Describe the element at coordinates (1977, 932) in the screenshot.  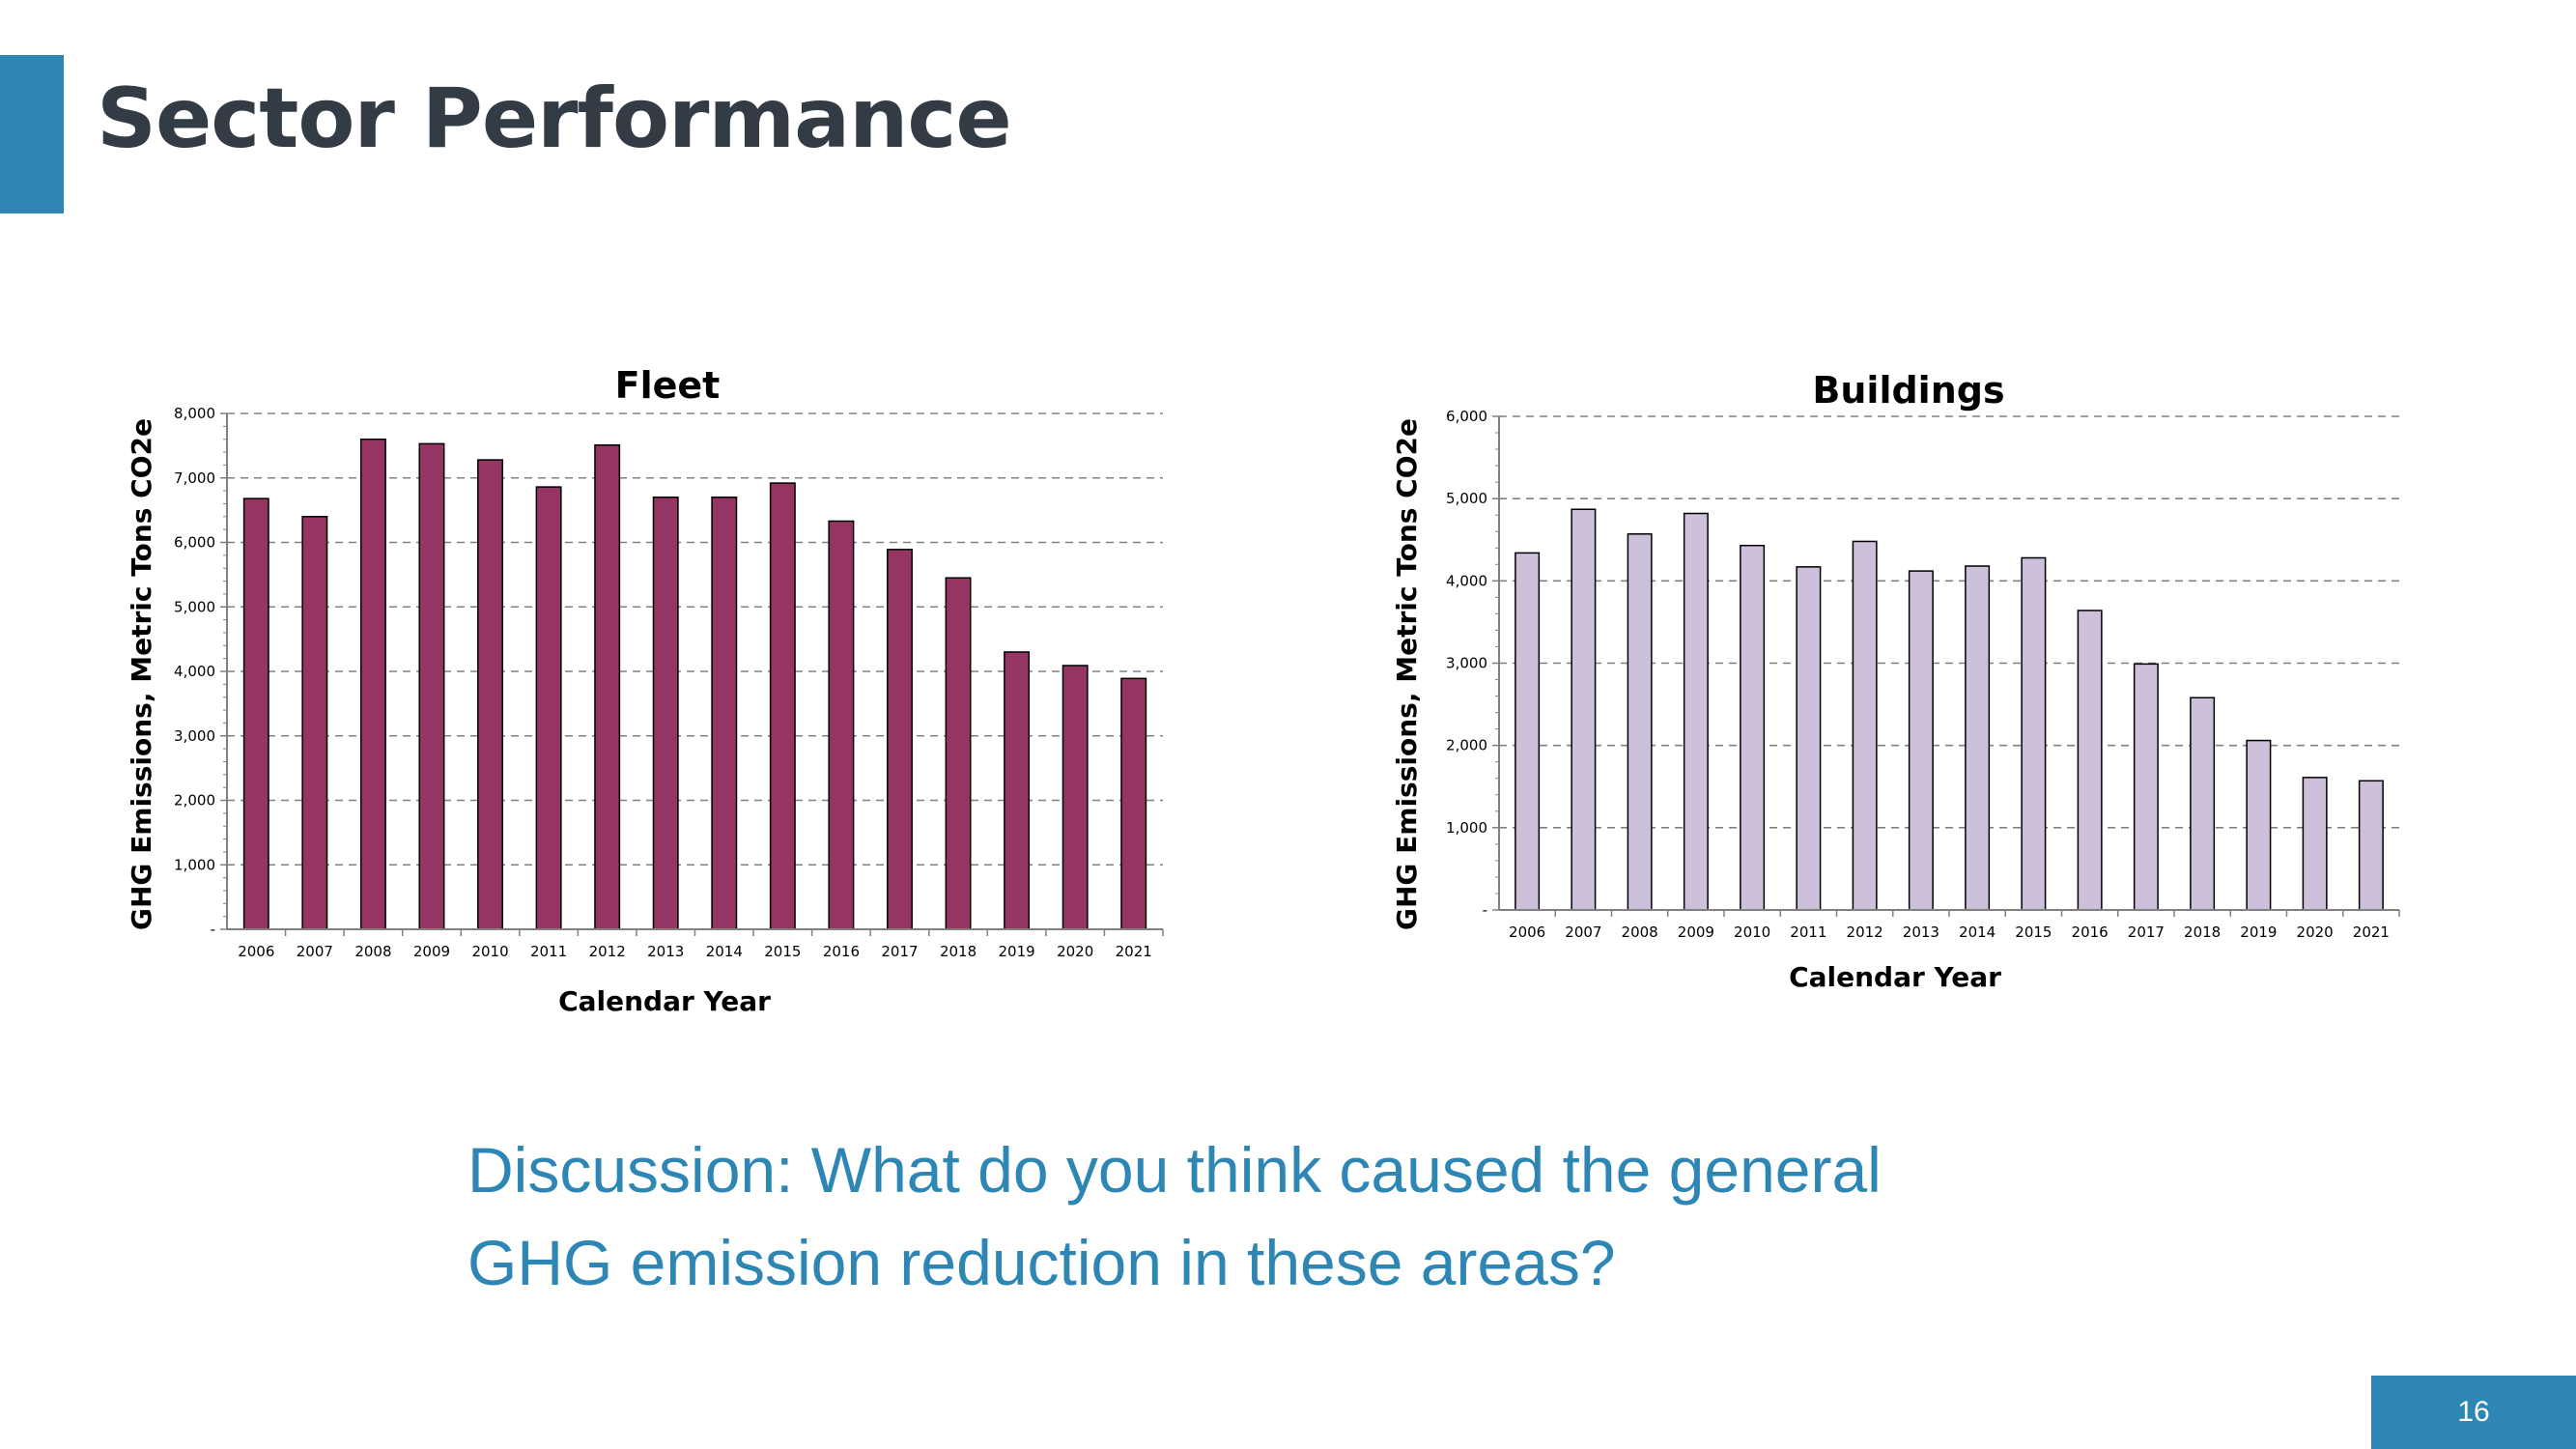
I see `buildings-x-tick-label: 2014` at that location.